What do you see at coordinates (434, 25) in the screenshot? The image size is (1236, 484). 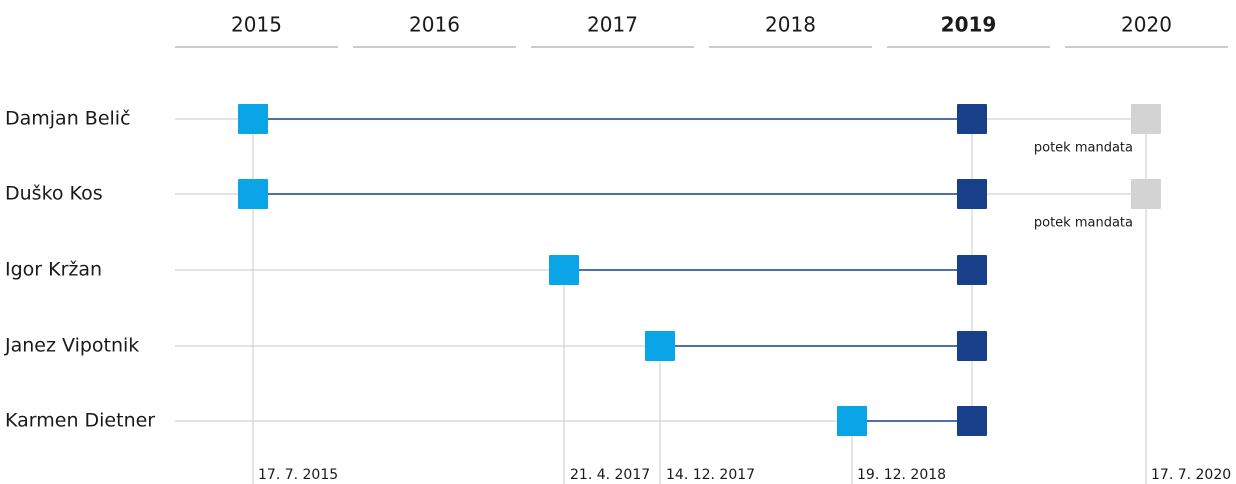 I see `year-label: 2016` at bounding box center [434, 25].